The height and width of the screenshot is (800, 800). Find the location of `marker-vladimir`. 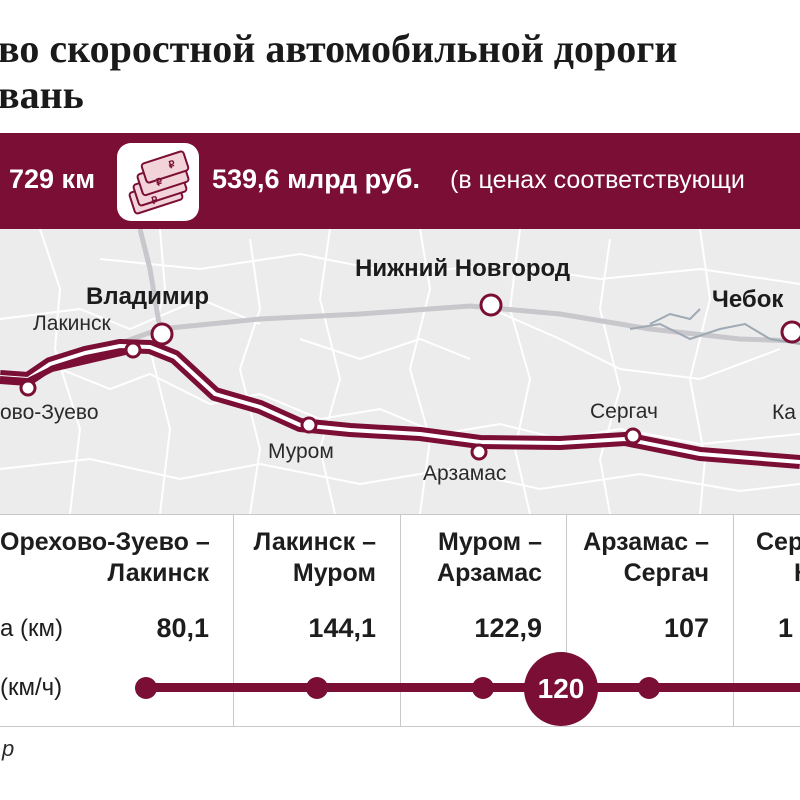

marker-vladimir is located at coordinates (162, 334).